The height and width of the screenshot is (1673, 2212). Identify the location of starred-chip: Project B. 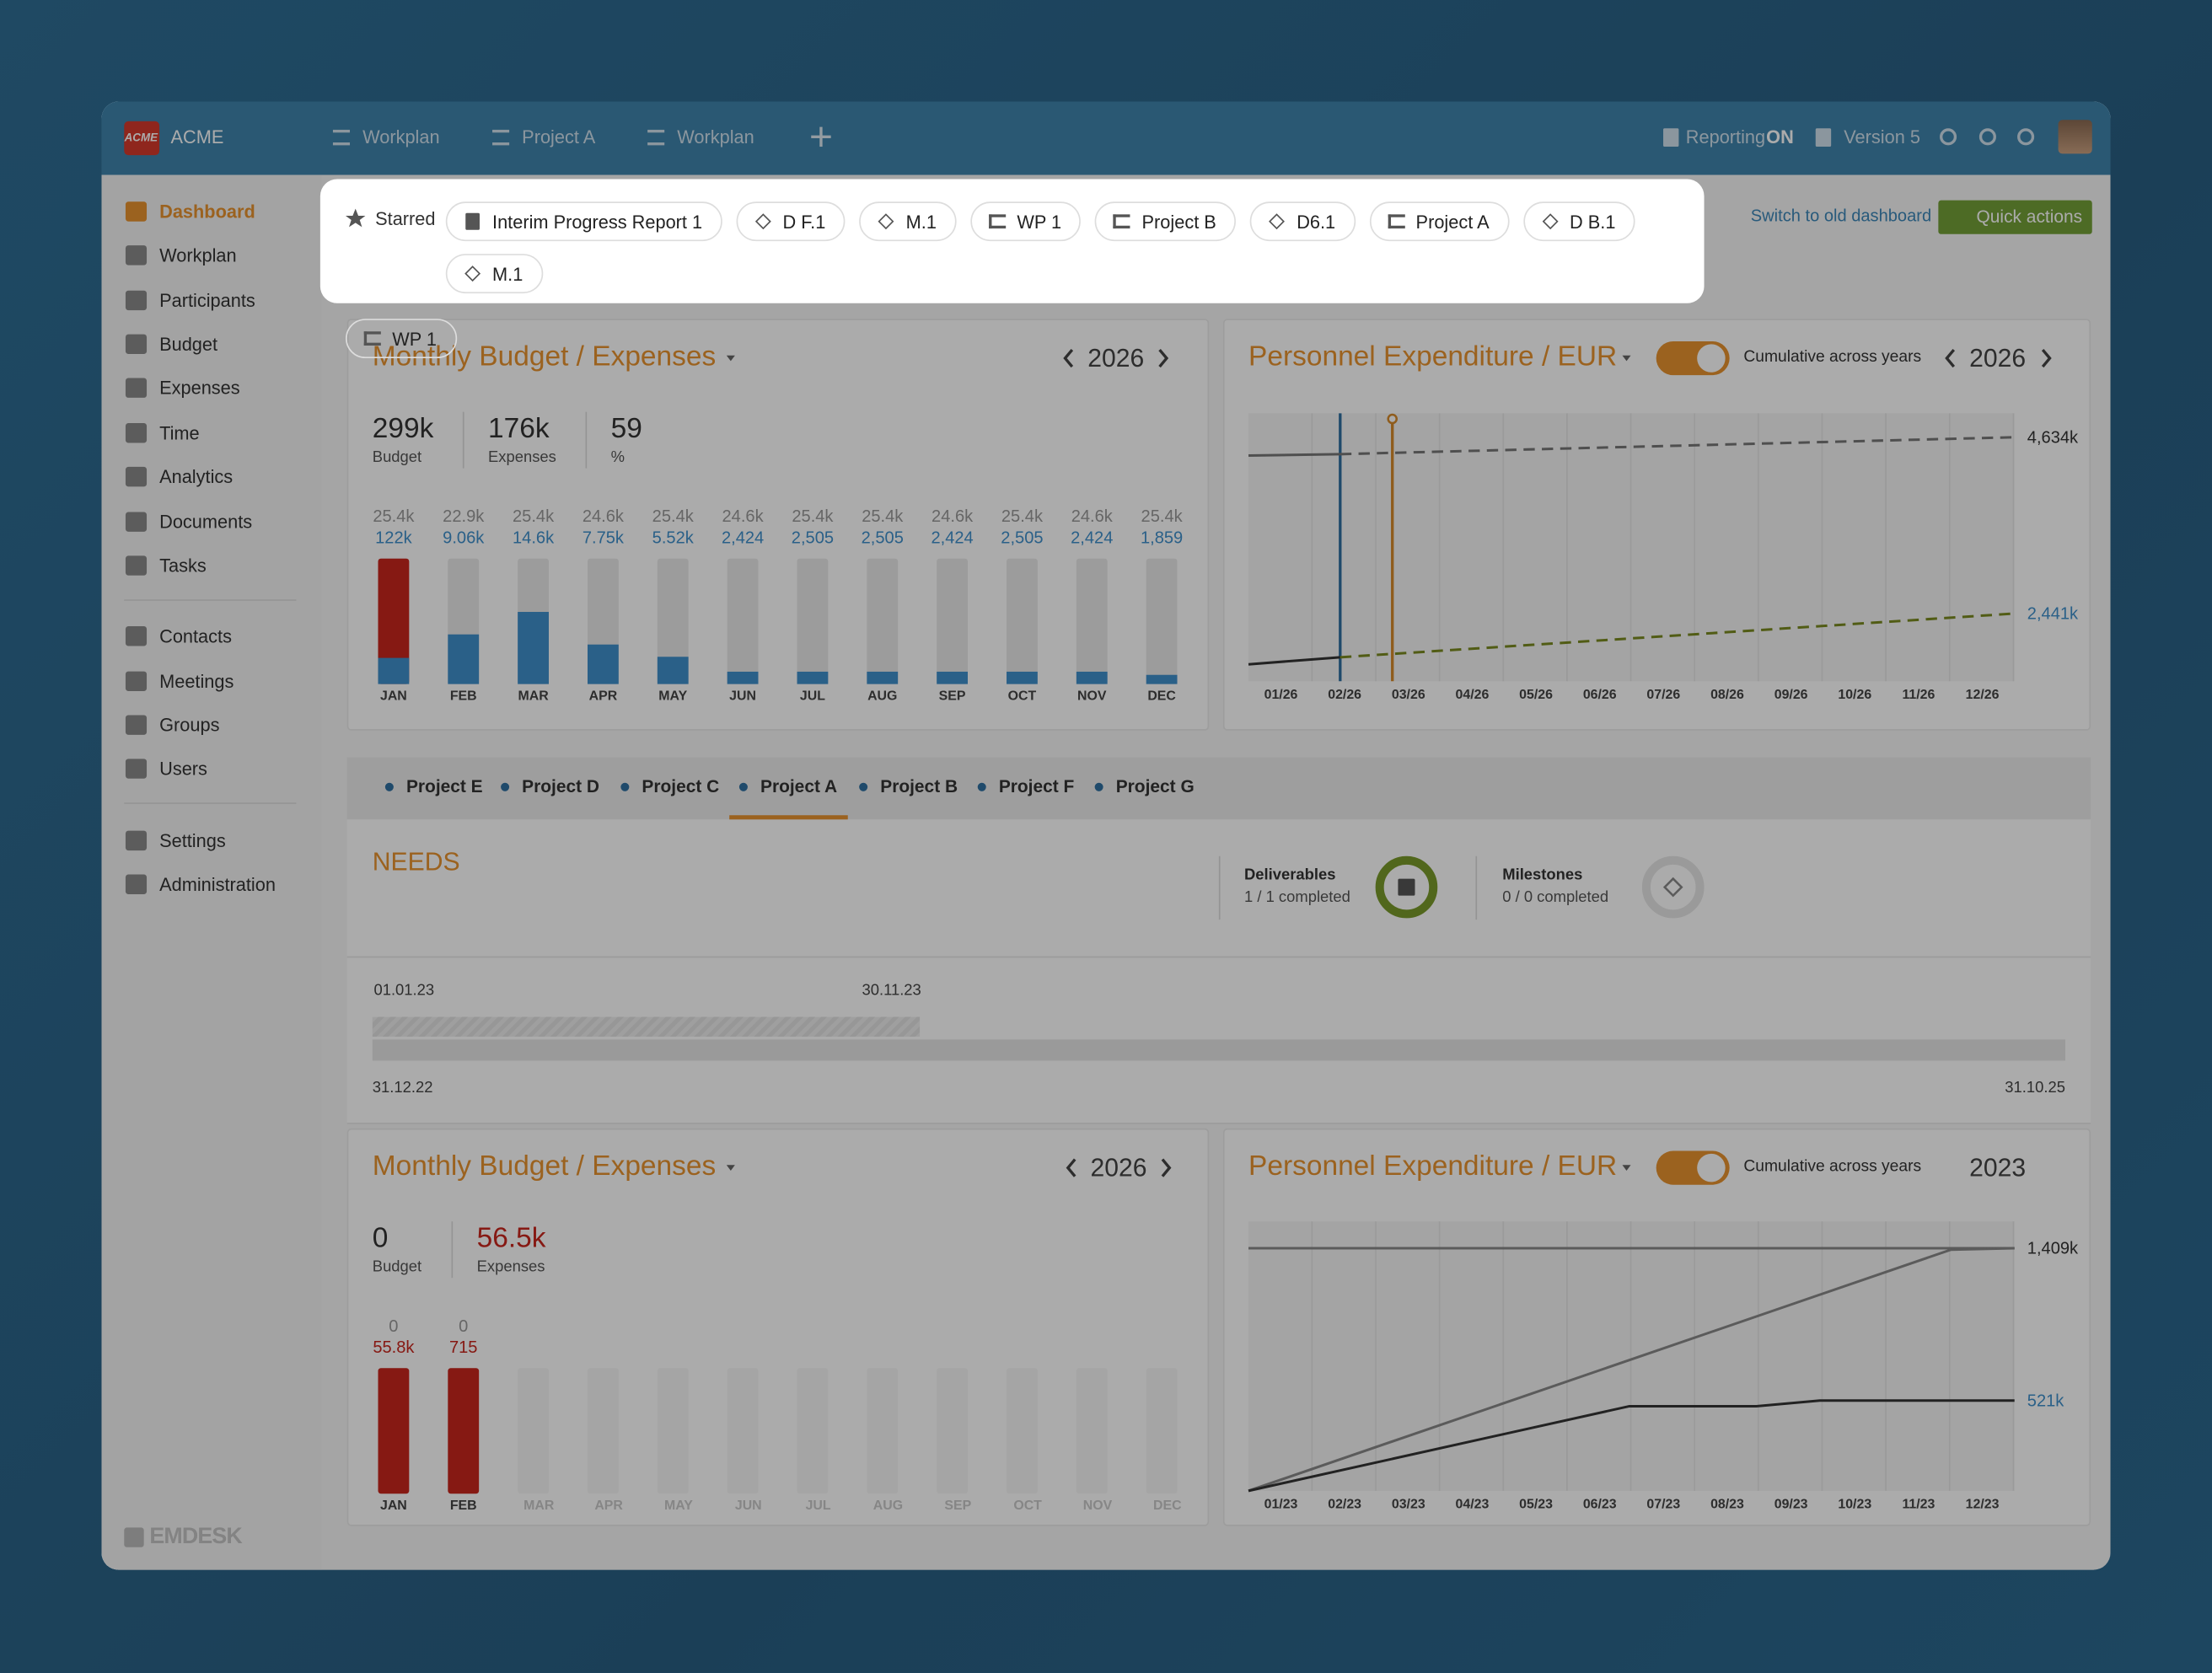
(1166, 222).